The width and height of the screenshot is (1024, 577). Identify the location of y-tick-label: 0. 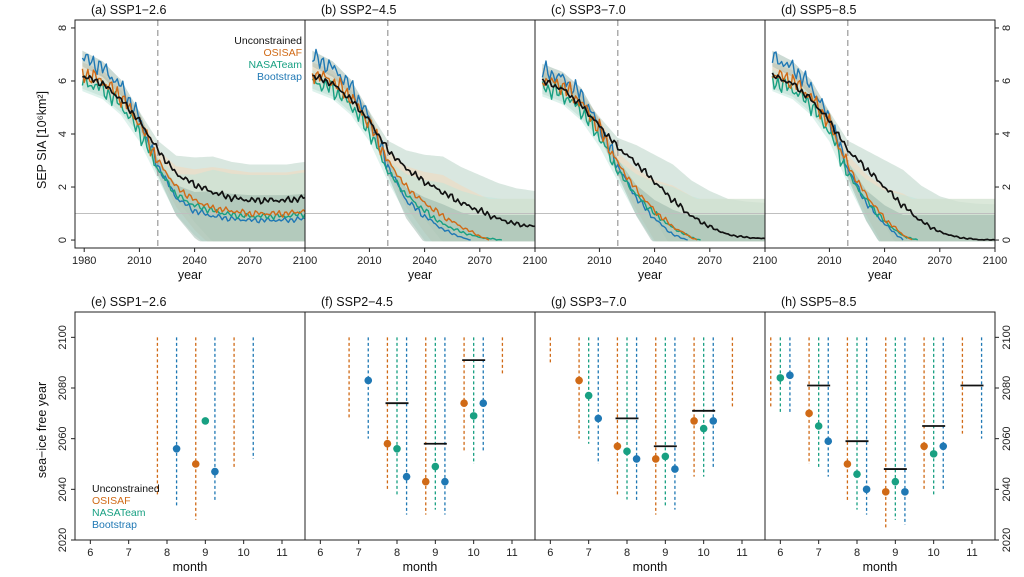
(63, 240).